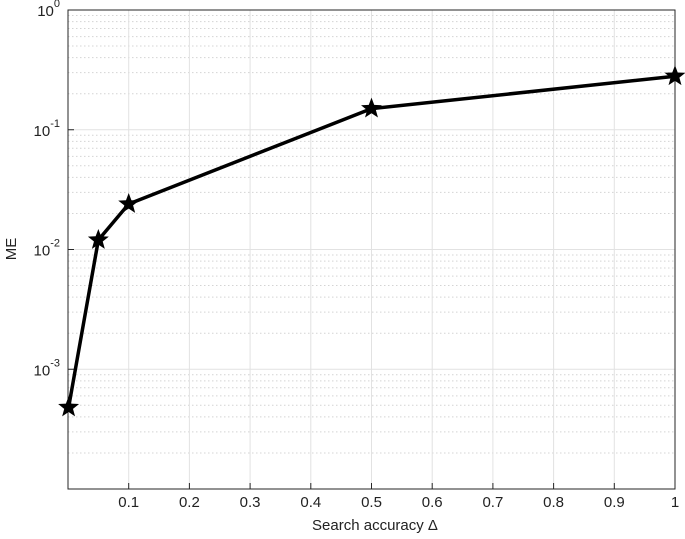 The image size is (685, 539). Describe the element at coordinates (553, 502) in the screenshot. I see `x-tick-label: 0.8` at that location.